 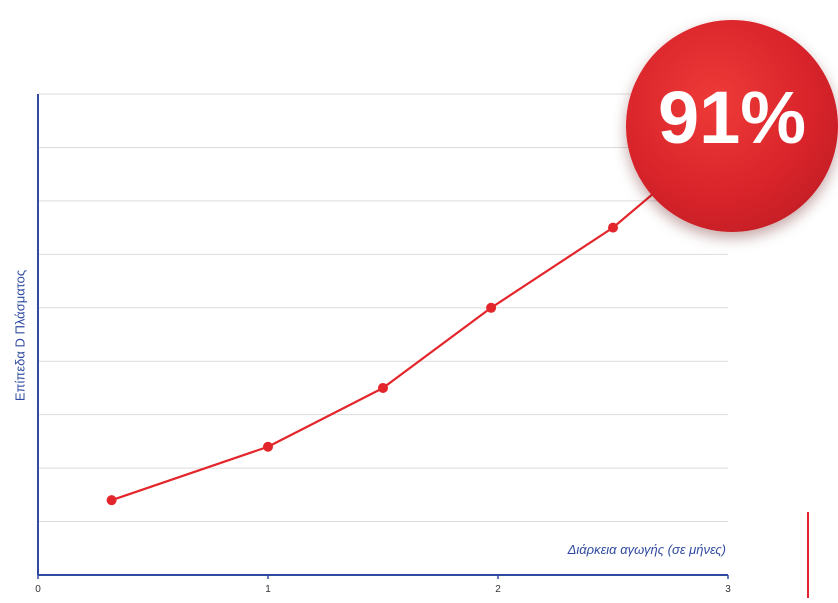 I want to click on percentage-badge: 91%, so click(x=732, y=126).